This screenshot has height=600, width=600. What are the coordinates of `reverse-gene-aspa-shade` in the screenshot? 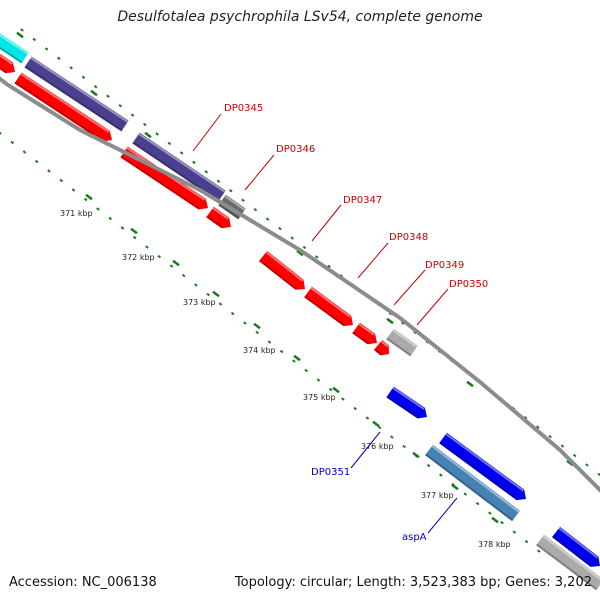 It's located at (469, 487).